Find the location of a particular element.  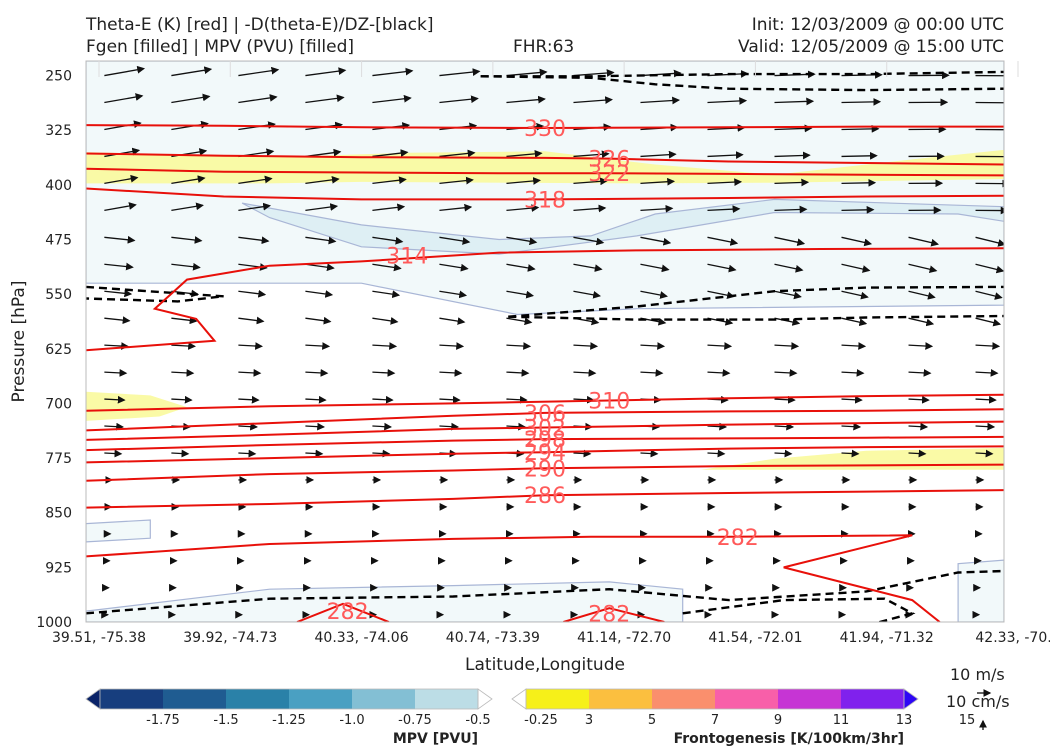

colorbar-frame is located at coordinates (289, 699).